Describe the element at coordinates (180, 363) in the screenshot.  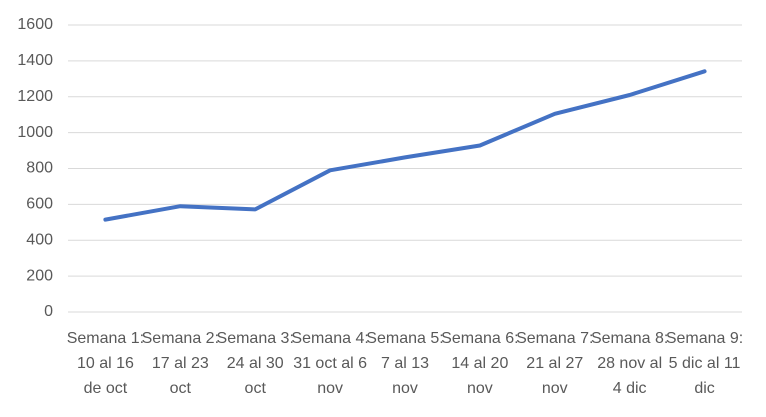
I see `x-tick-label: Semana 2: 17 al 23 oct` at that location.